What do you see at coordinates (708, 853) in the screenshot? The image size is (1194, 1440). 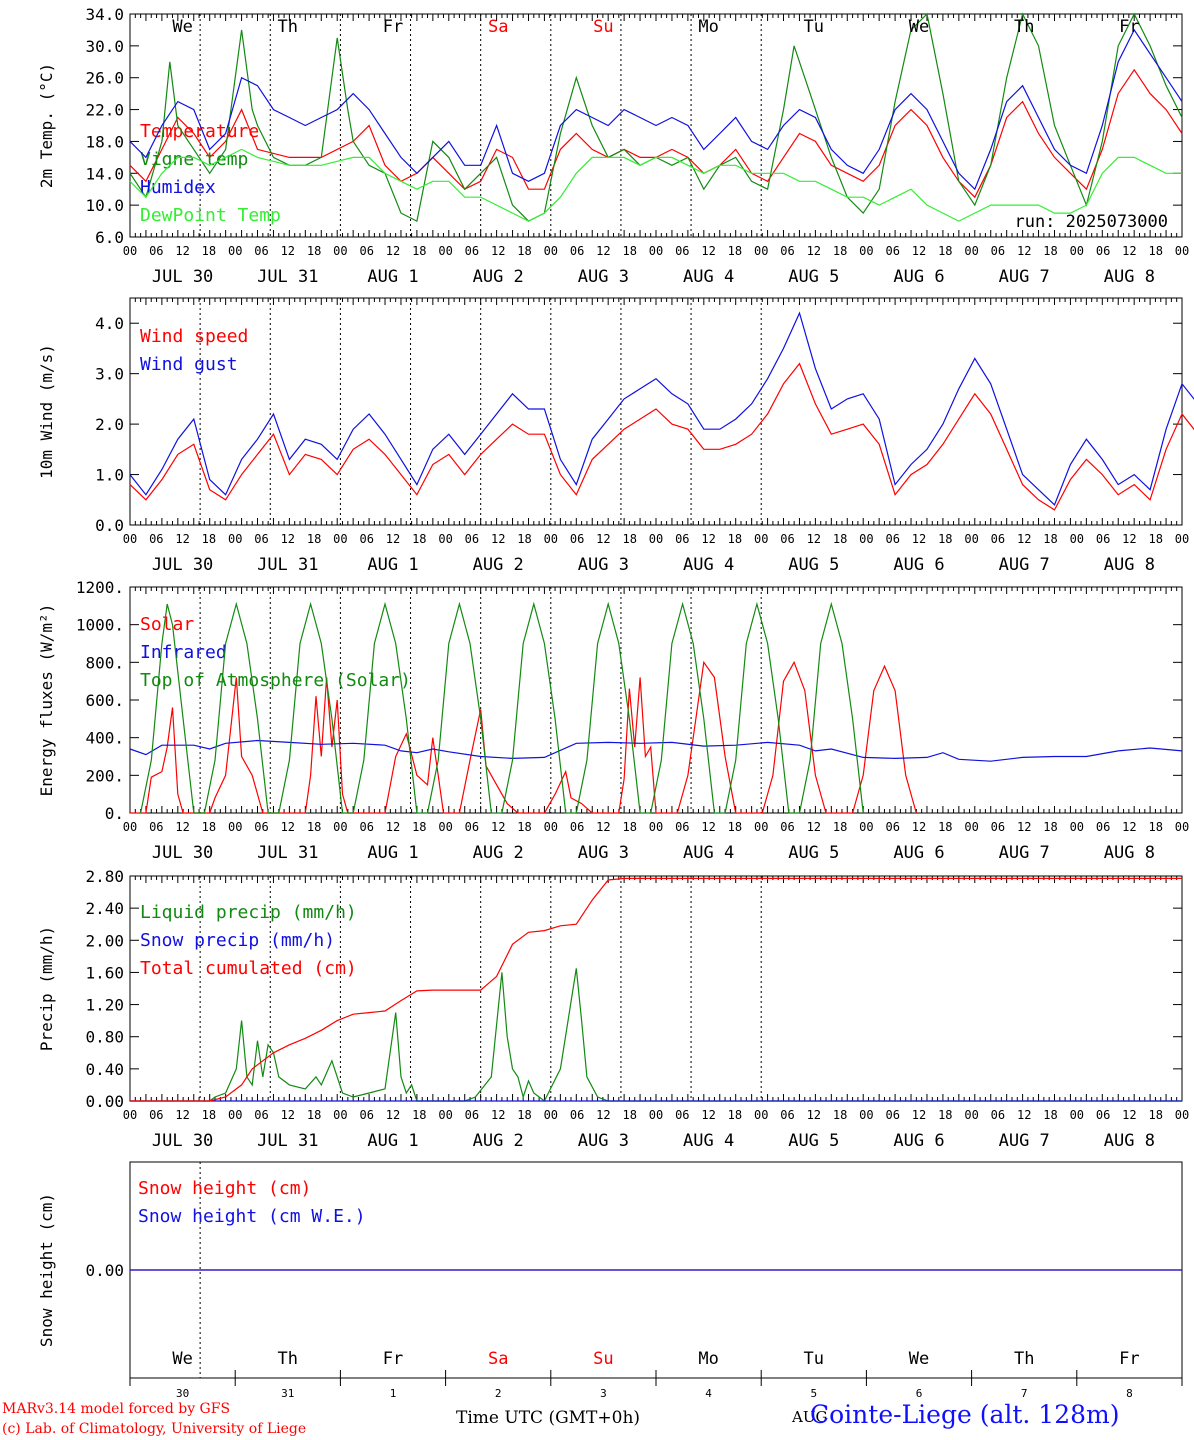 I see `date-label: AUG 4` at bounding box center [708, 853].